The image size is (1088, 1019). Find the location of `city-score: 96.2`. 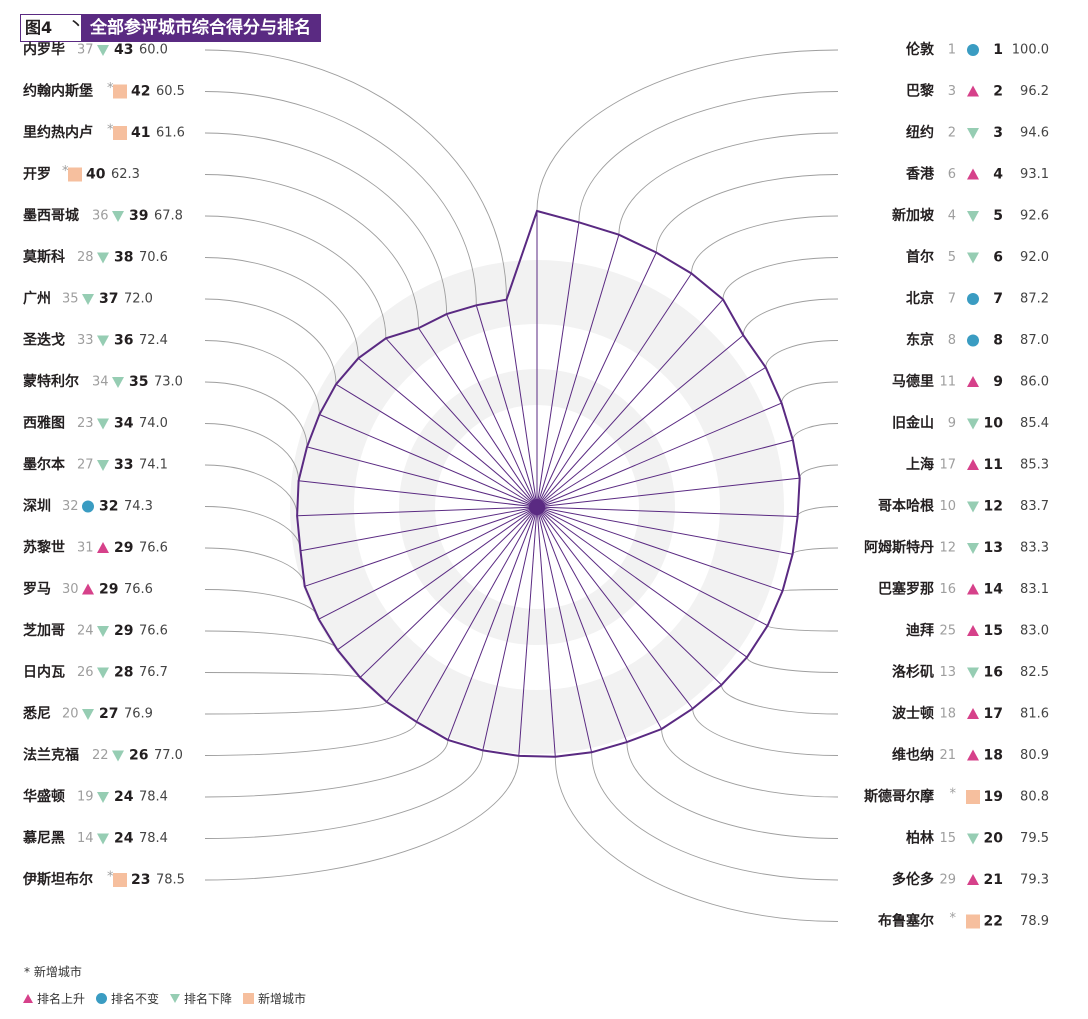

city-score: 96.2 is located at coordinates (1034, 91).